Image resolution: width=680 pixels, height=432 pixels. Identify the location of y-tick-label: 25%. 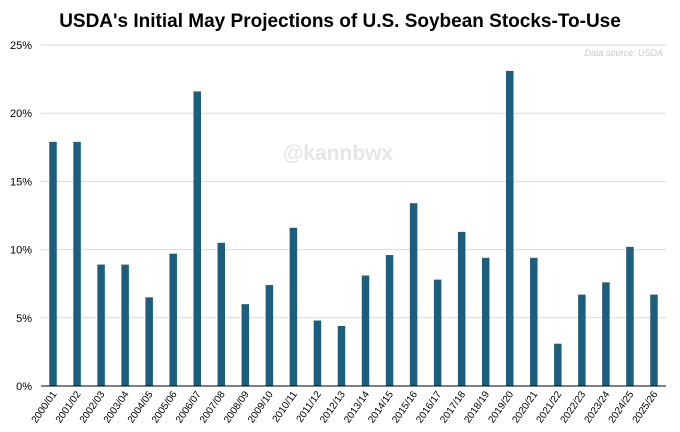
(21, 46).